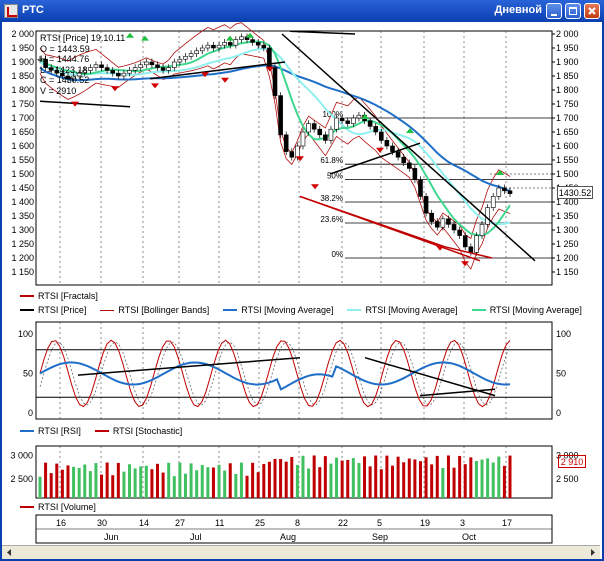 This screenshot has width=604, height=561. I want to click on period-selector: Дневной, so click(518, 10).